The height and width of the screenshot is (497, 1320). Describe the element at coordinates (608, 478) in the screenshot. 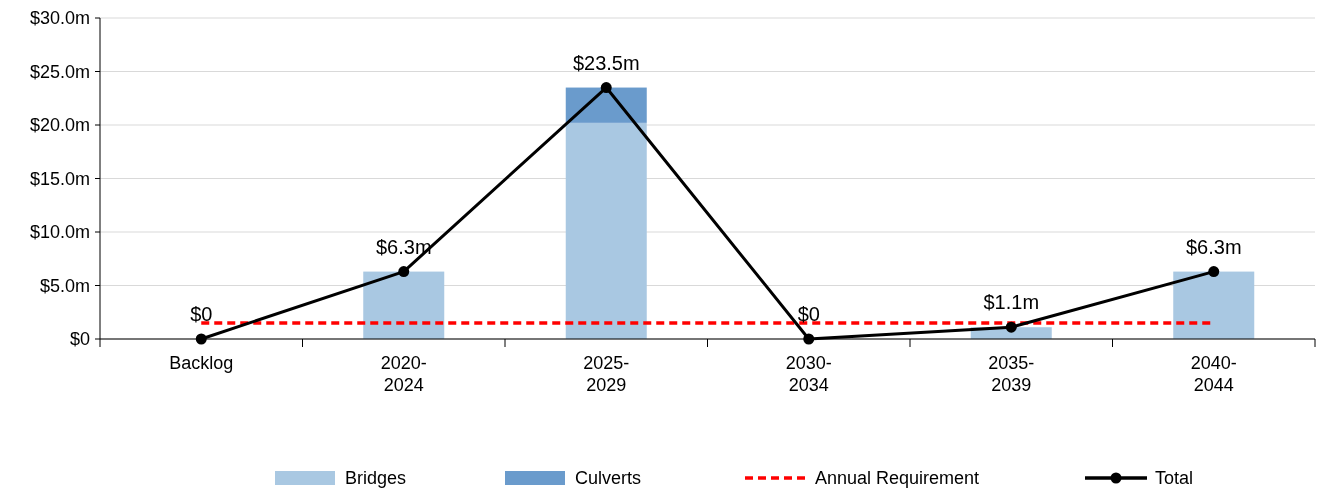

I see `legend-label: Culverts` at that location.